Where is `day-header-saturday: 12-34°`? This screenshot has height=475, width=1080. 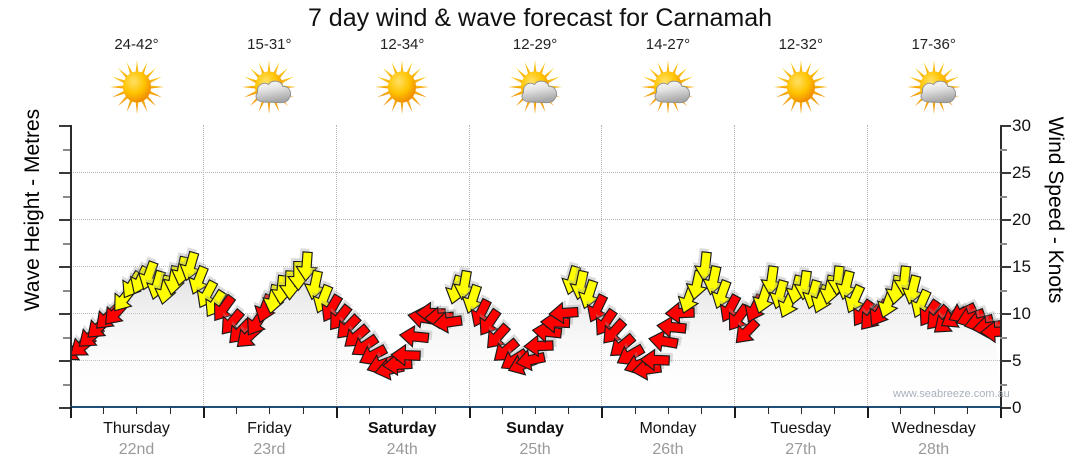
day-header-saturday: 12-34° is located at coordinates (402, 77).